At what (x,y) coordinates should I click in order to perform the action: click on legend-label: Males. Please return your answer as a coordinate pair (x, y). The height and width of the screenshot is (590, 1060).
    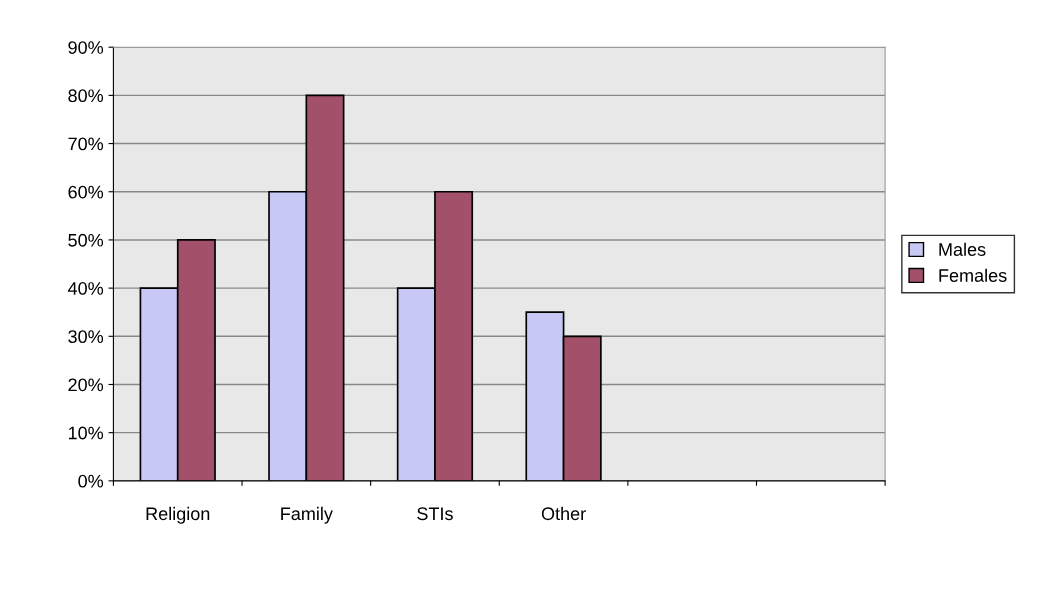
    Looking at the image, I should click on (962, 249).